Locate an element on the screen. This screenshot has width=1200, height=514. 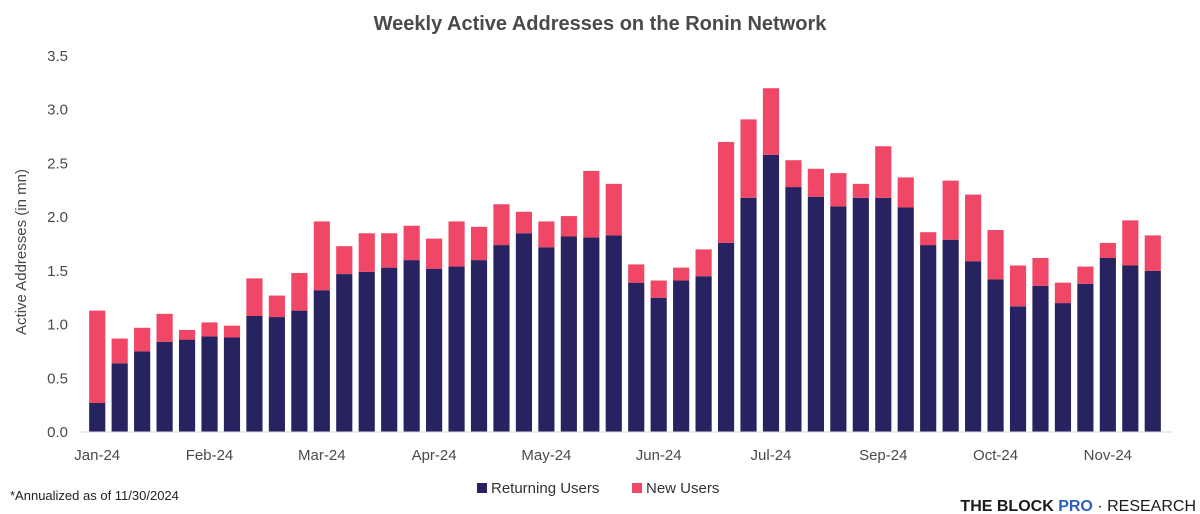
brand-pro: PRO is located at coordinates (1075, 506).